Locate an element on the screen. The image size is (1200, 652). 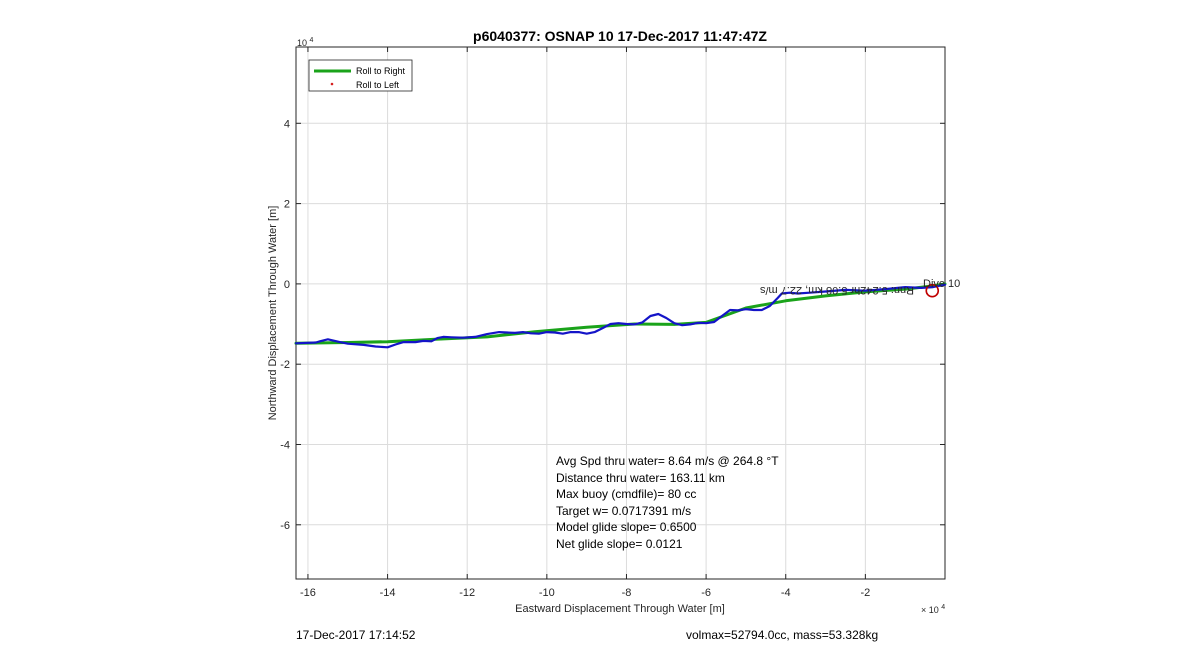
legend-box is located at coordinates (360, 75).